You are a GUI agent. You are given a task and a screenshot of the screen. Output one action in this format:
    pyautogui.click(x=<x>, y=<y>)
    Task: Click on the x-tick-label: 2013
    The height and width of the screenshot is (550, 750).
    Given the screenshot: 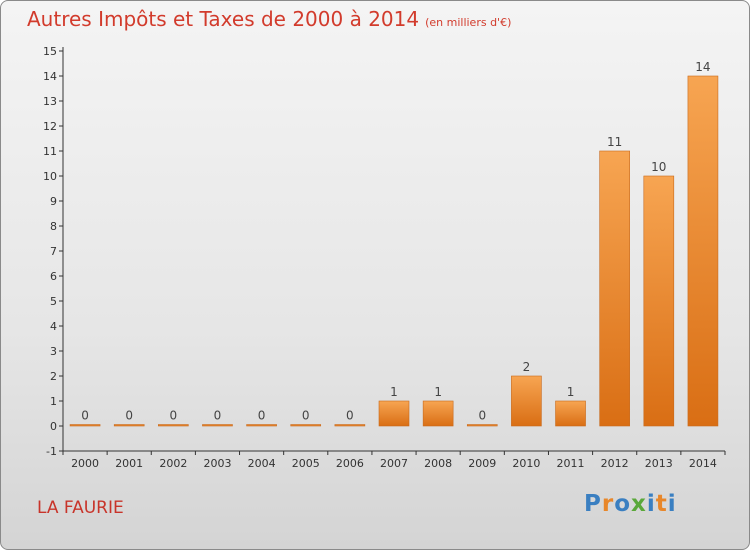 What is the action you would take?
    pyautogui.click(x=659, y=463)
    